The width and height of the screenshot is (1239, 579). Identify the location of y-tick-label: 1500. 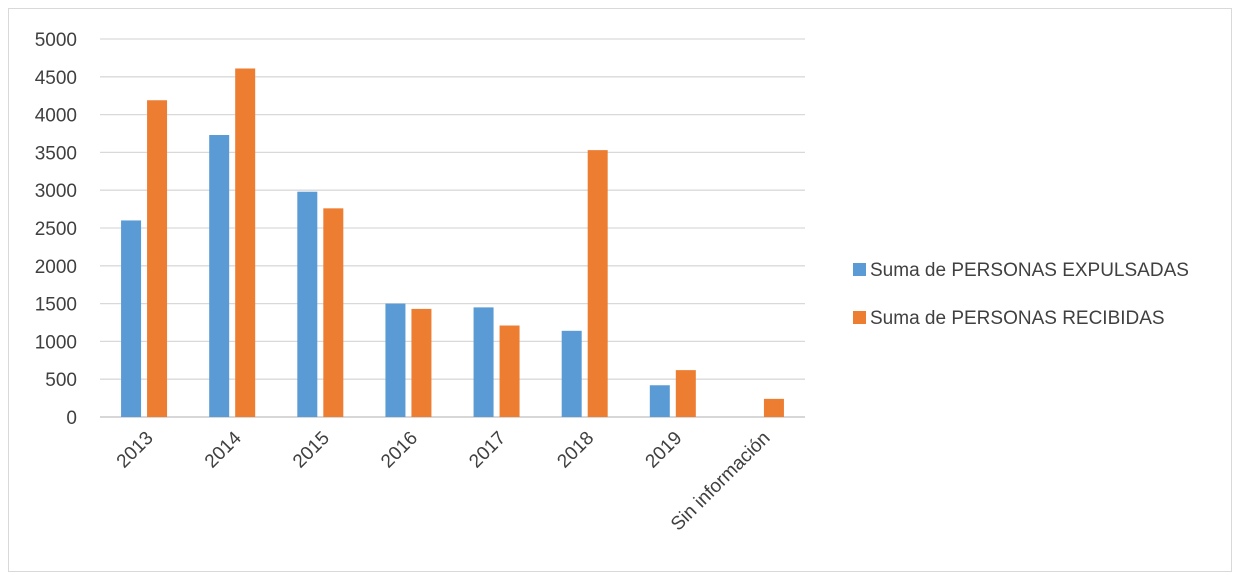
(56, 305).